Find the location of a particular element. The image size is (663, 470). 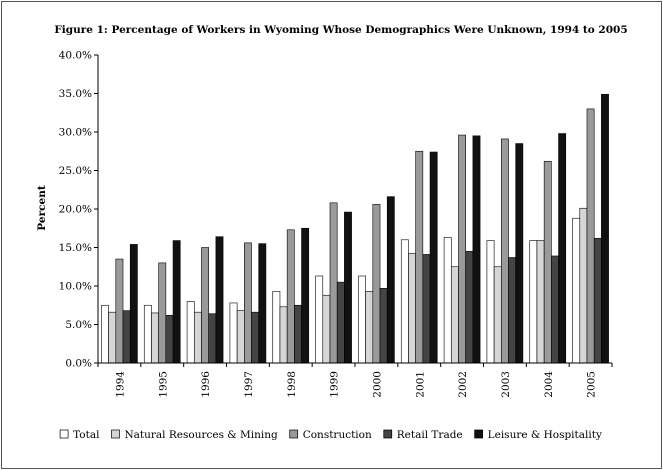

legend-label: Total is located at coordinates (86, 435).